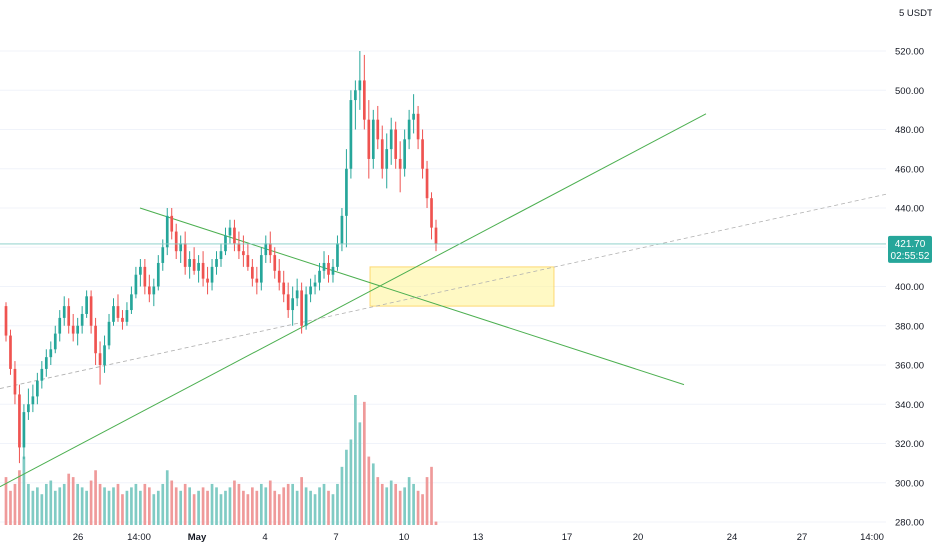 This screenshot has height=550, width=932. I want to click on y-tick-label: 400.00, so click(909, 287).